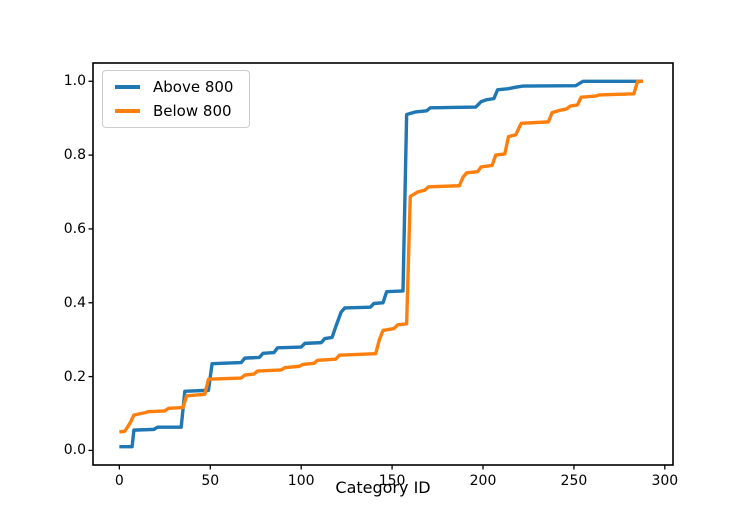 This screenshot has height=523, width=747. I want to click on x-tick-label: 50, so click(210, 481).